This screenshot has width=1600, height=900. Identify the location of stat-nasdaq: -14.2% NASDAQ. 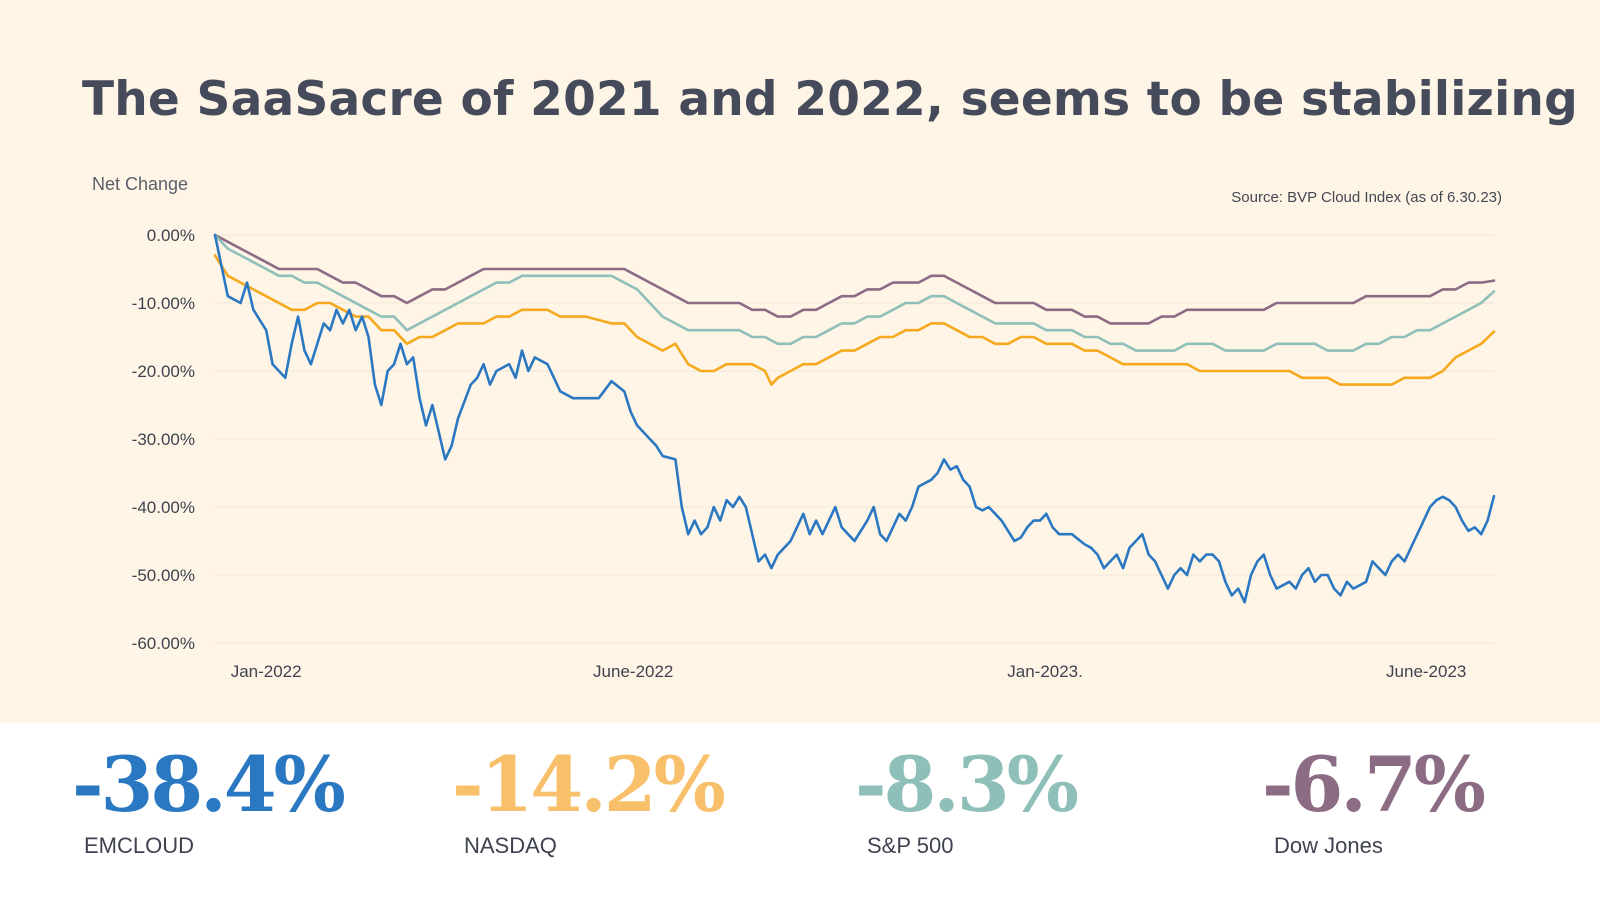
(589, 799).